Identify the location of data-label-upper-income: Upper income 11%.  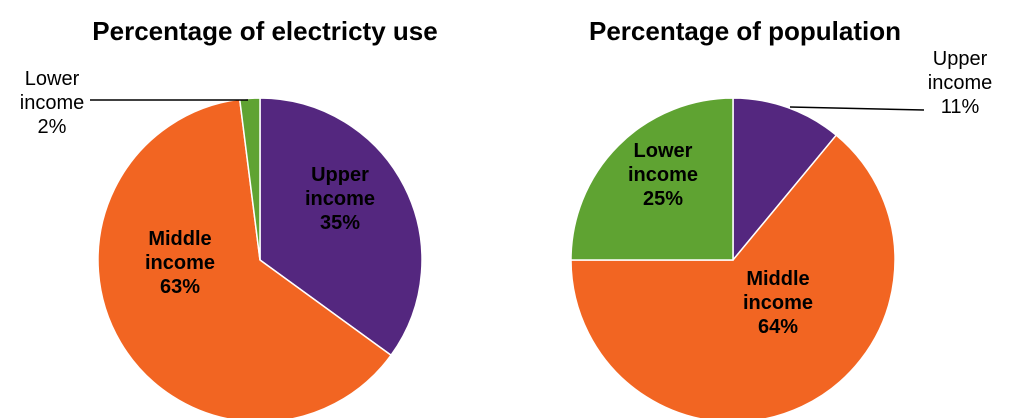
(960, 83).